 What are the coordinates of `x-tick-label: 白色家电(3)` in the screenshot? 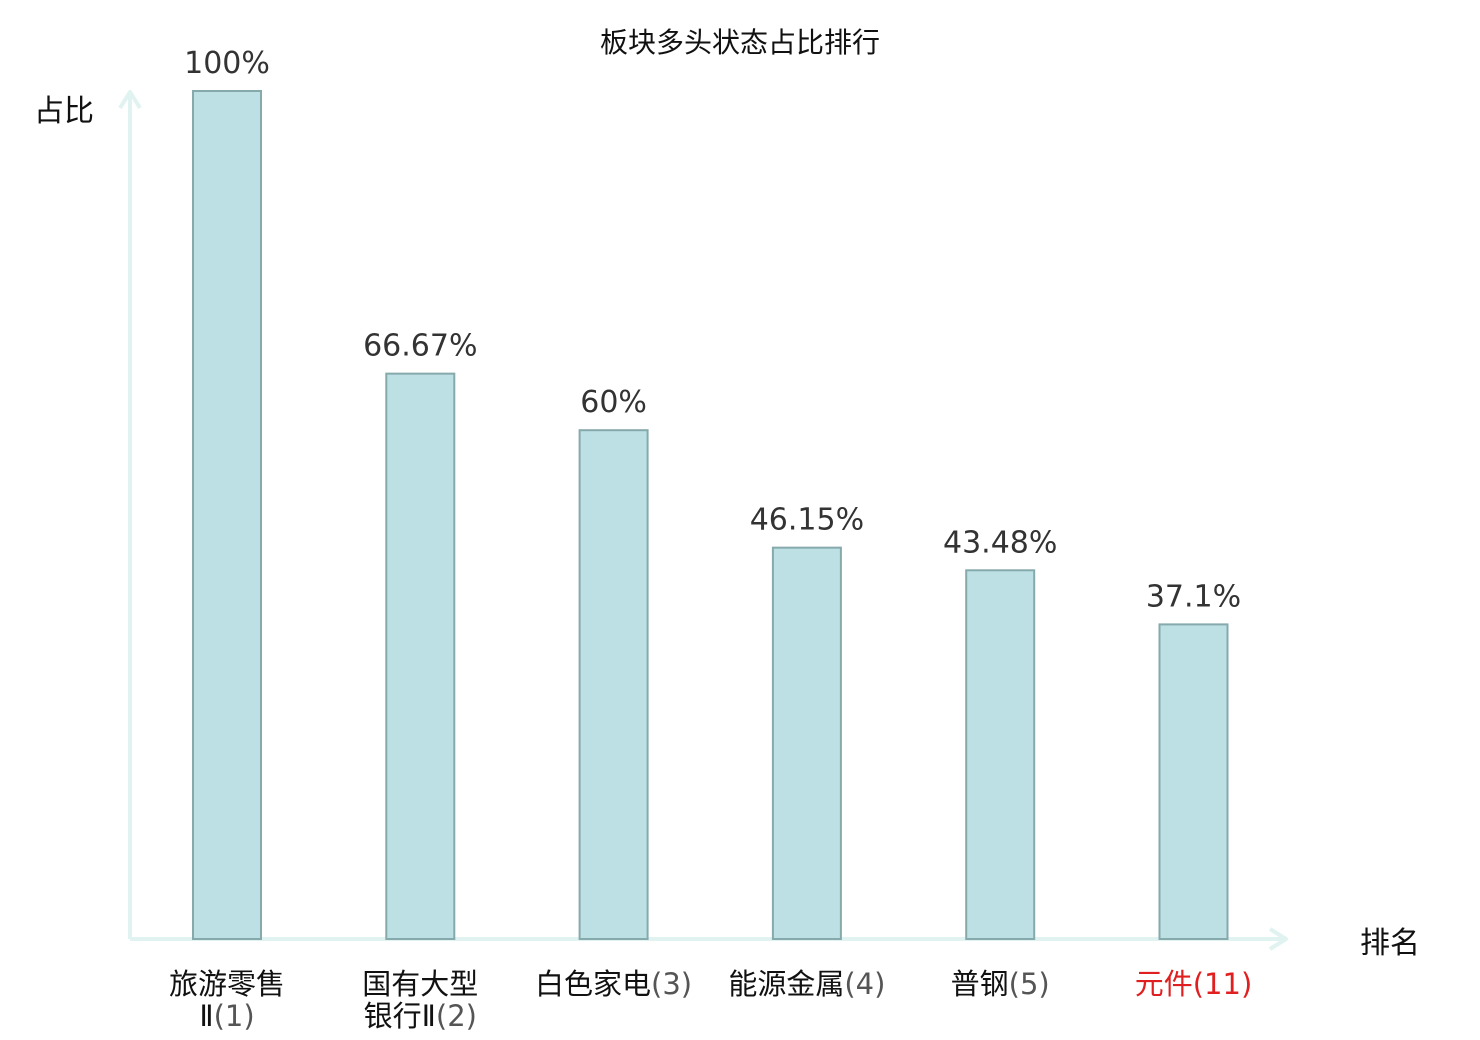 It's located at (613, 984).